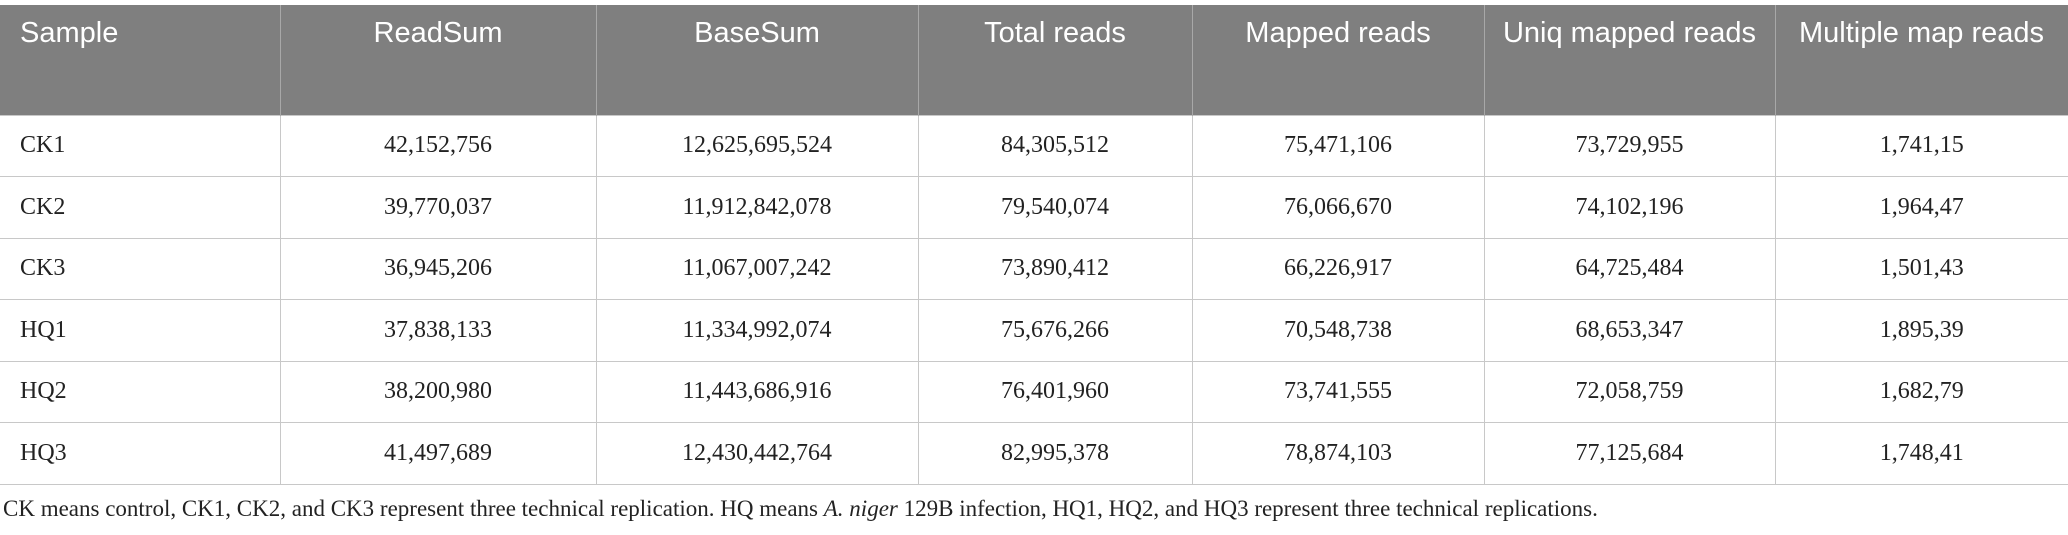 This screenshot has height=535, width=2068. What do you see at coordinates (1055, 207) in the screenshot?
I see `value-cell: 79,540,074` at bounding box center [1055, 207].